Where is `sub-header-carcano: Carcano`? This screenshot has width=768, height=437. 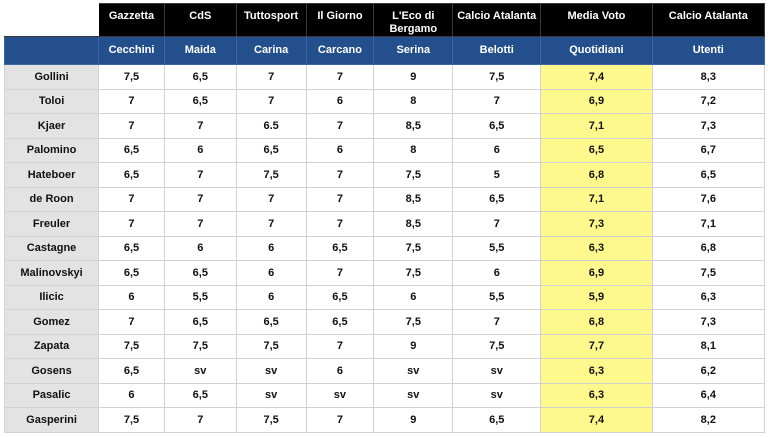 sub-header-carcano: Carcano is located at coordinates (340, 50).